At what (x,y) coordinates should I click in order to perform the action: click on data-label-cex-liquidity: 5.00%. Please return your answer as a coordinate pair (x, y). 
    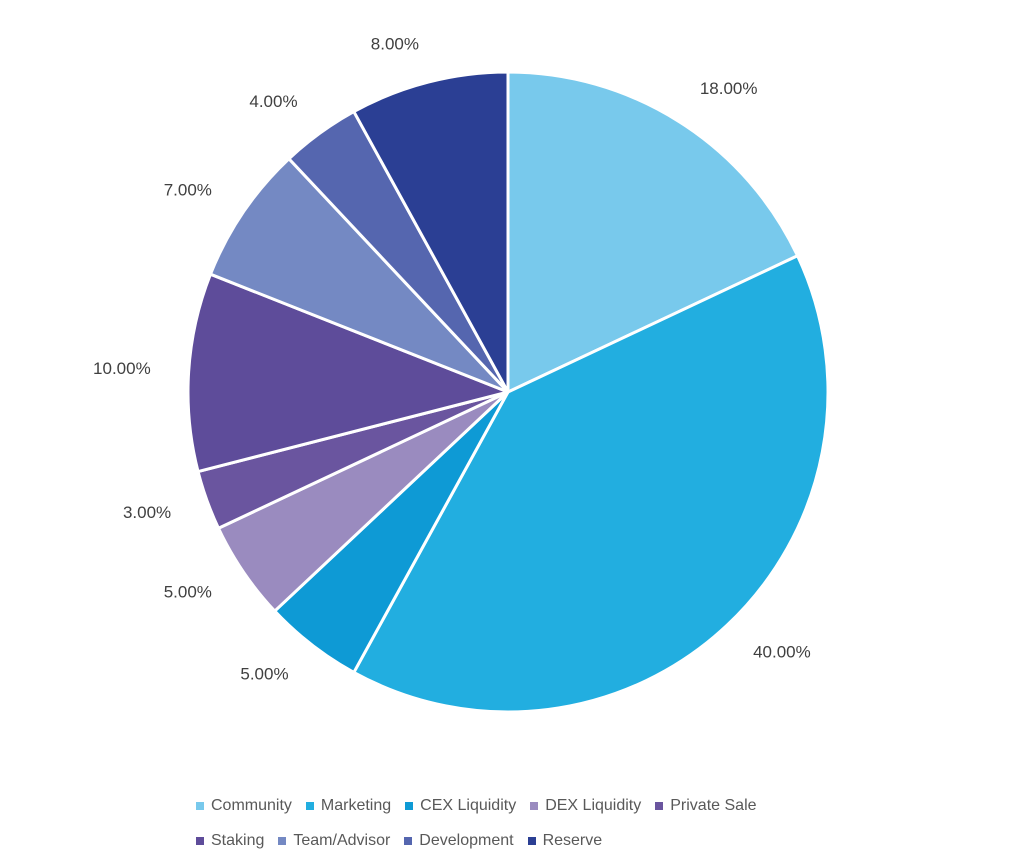
    Looking at the image, I should click on (264, 673).